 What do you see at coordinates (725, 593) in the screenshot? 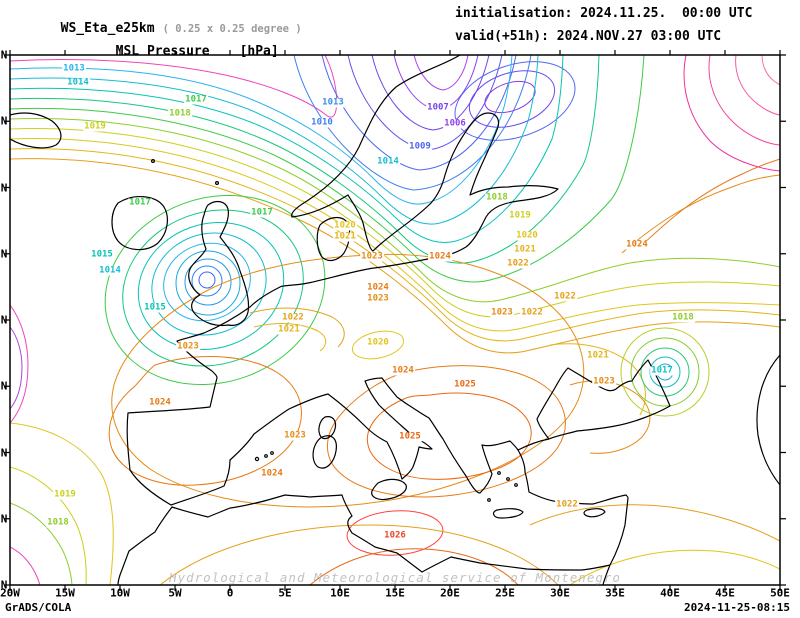
I see `x-axis-label: 45E` at bounding box center [725, 593].